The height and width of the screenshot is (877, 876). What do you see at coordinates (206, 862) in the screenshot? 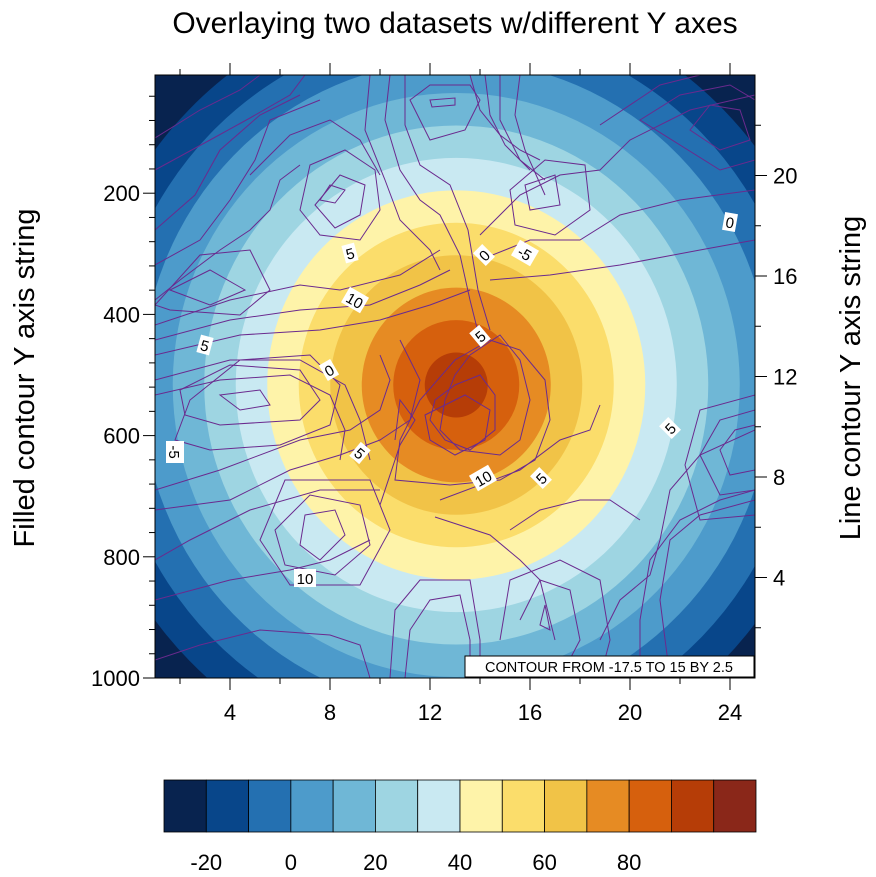
I see `colorbar-label: -20` at bounding box center [206, 862].